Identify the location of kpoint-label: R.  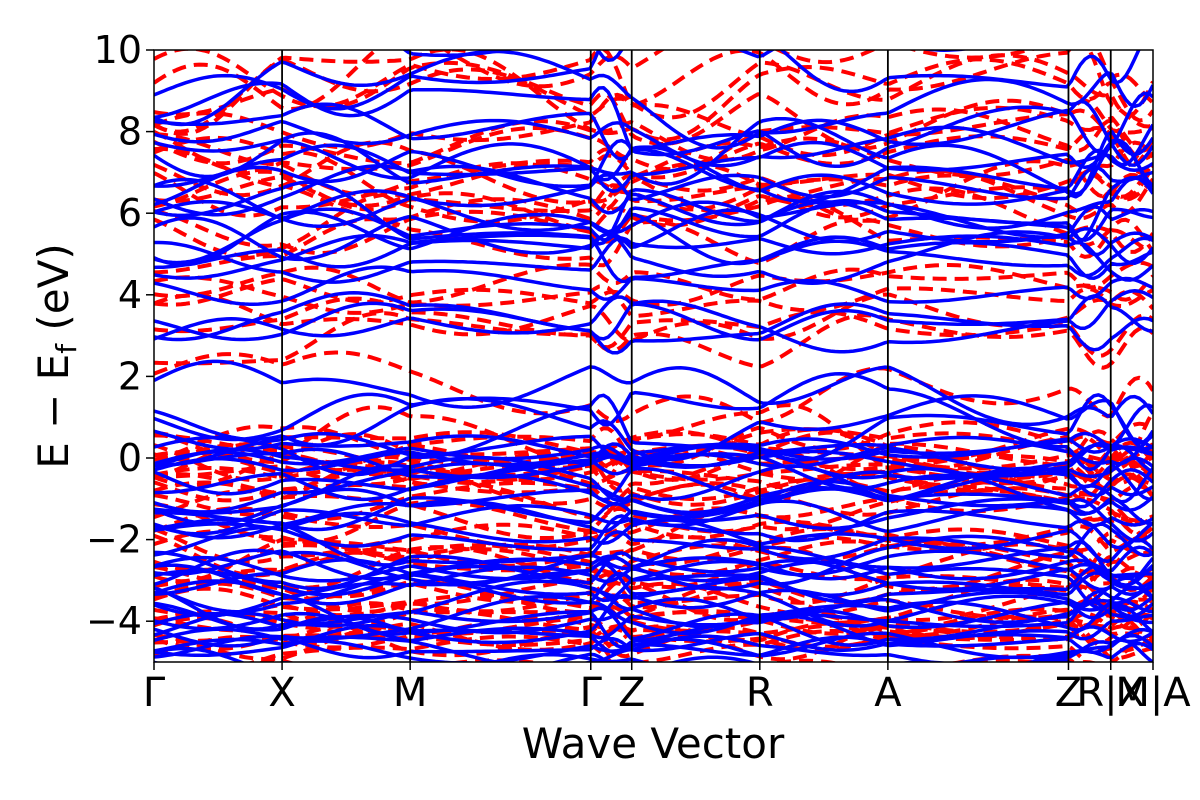
(760, 693).